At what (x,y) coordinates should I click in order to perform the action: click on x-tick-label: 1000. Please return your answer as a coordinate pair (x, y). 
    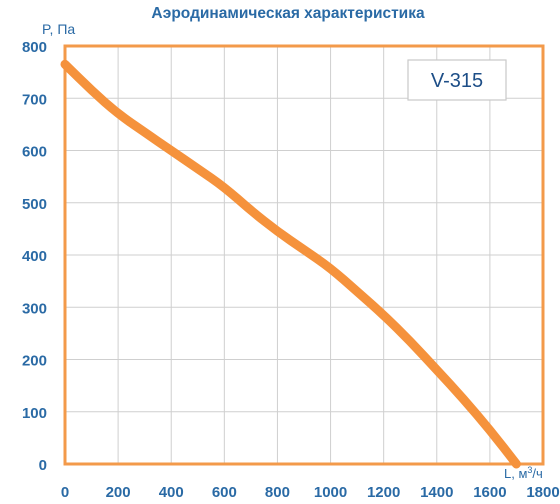
    Looking at the image, I should click on (330, 492).